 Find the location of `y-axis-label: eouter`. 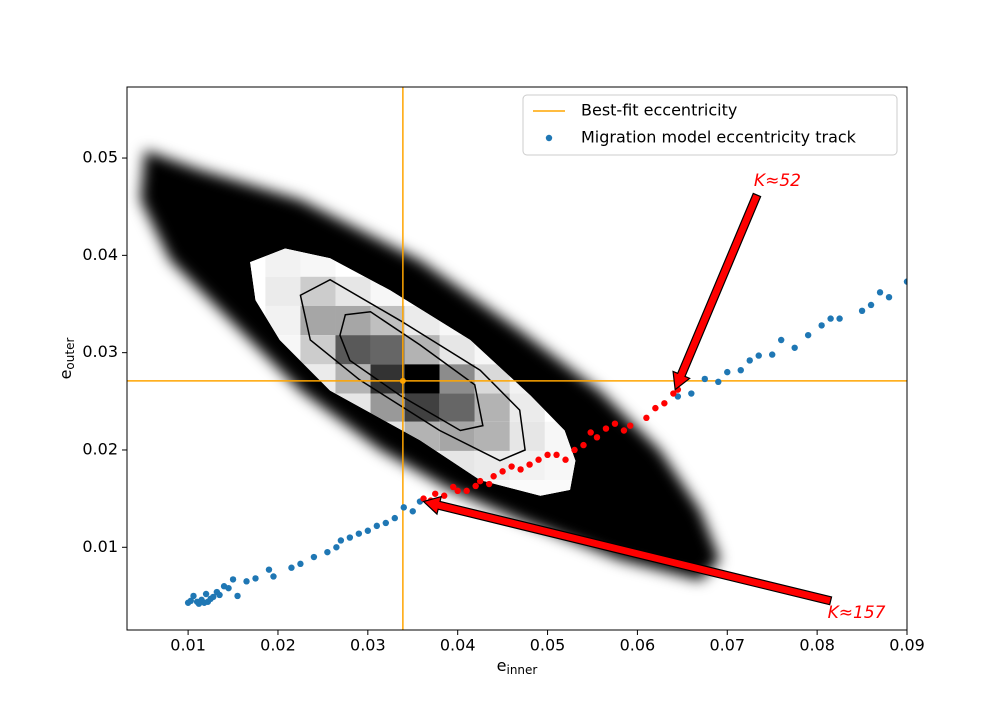

y-axis-label: eouter is located at coordinates (66, 359).